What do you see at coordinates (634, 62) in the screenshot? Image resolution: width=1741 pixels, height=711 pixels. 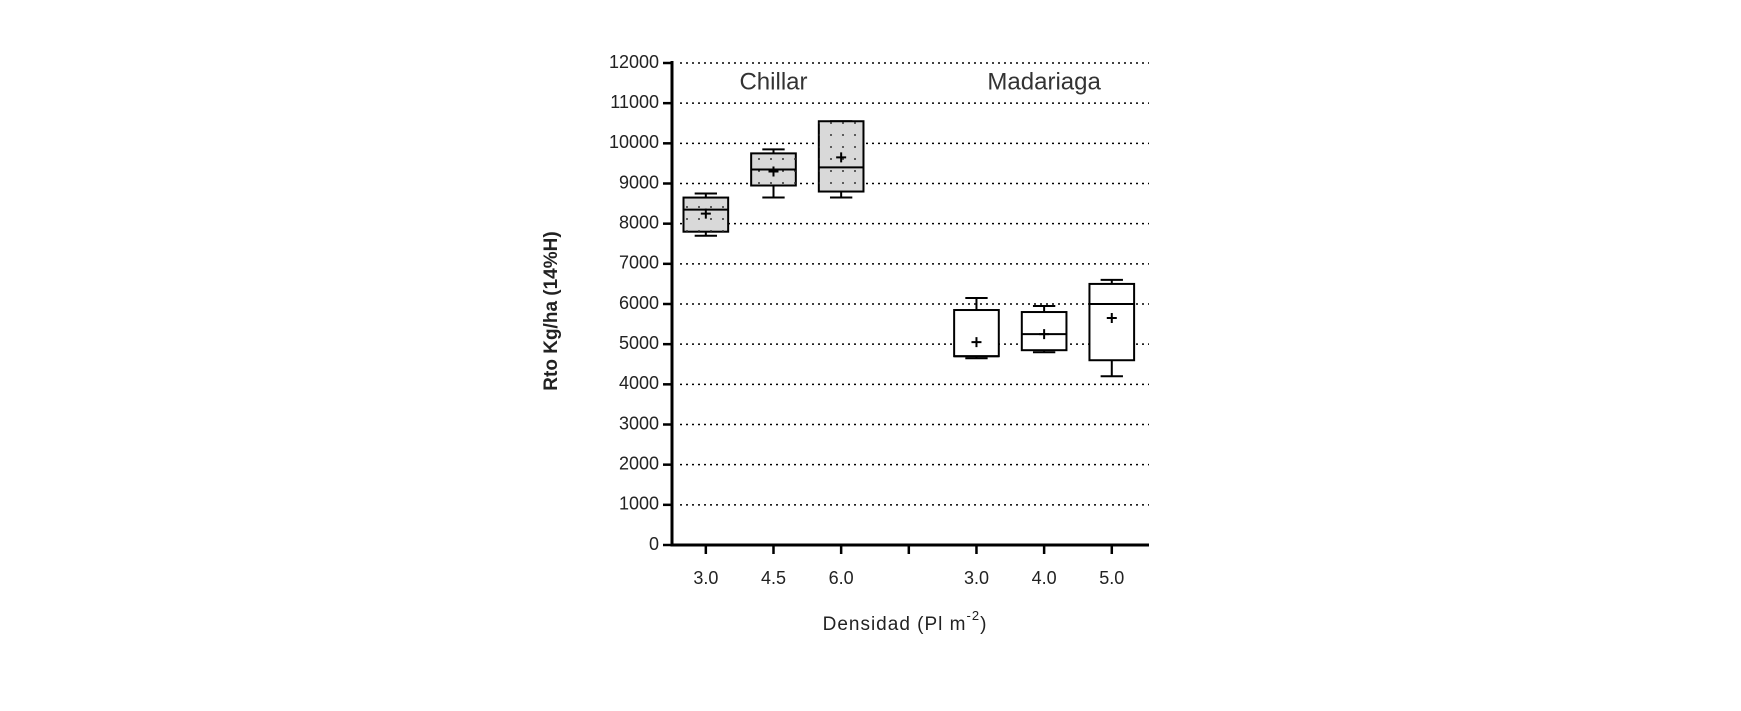 I see `y-tick-label: 12000` at bounding box center [634, 62].